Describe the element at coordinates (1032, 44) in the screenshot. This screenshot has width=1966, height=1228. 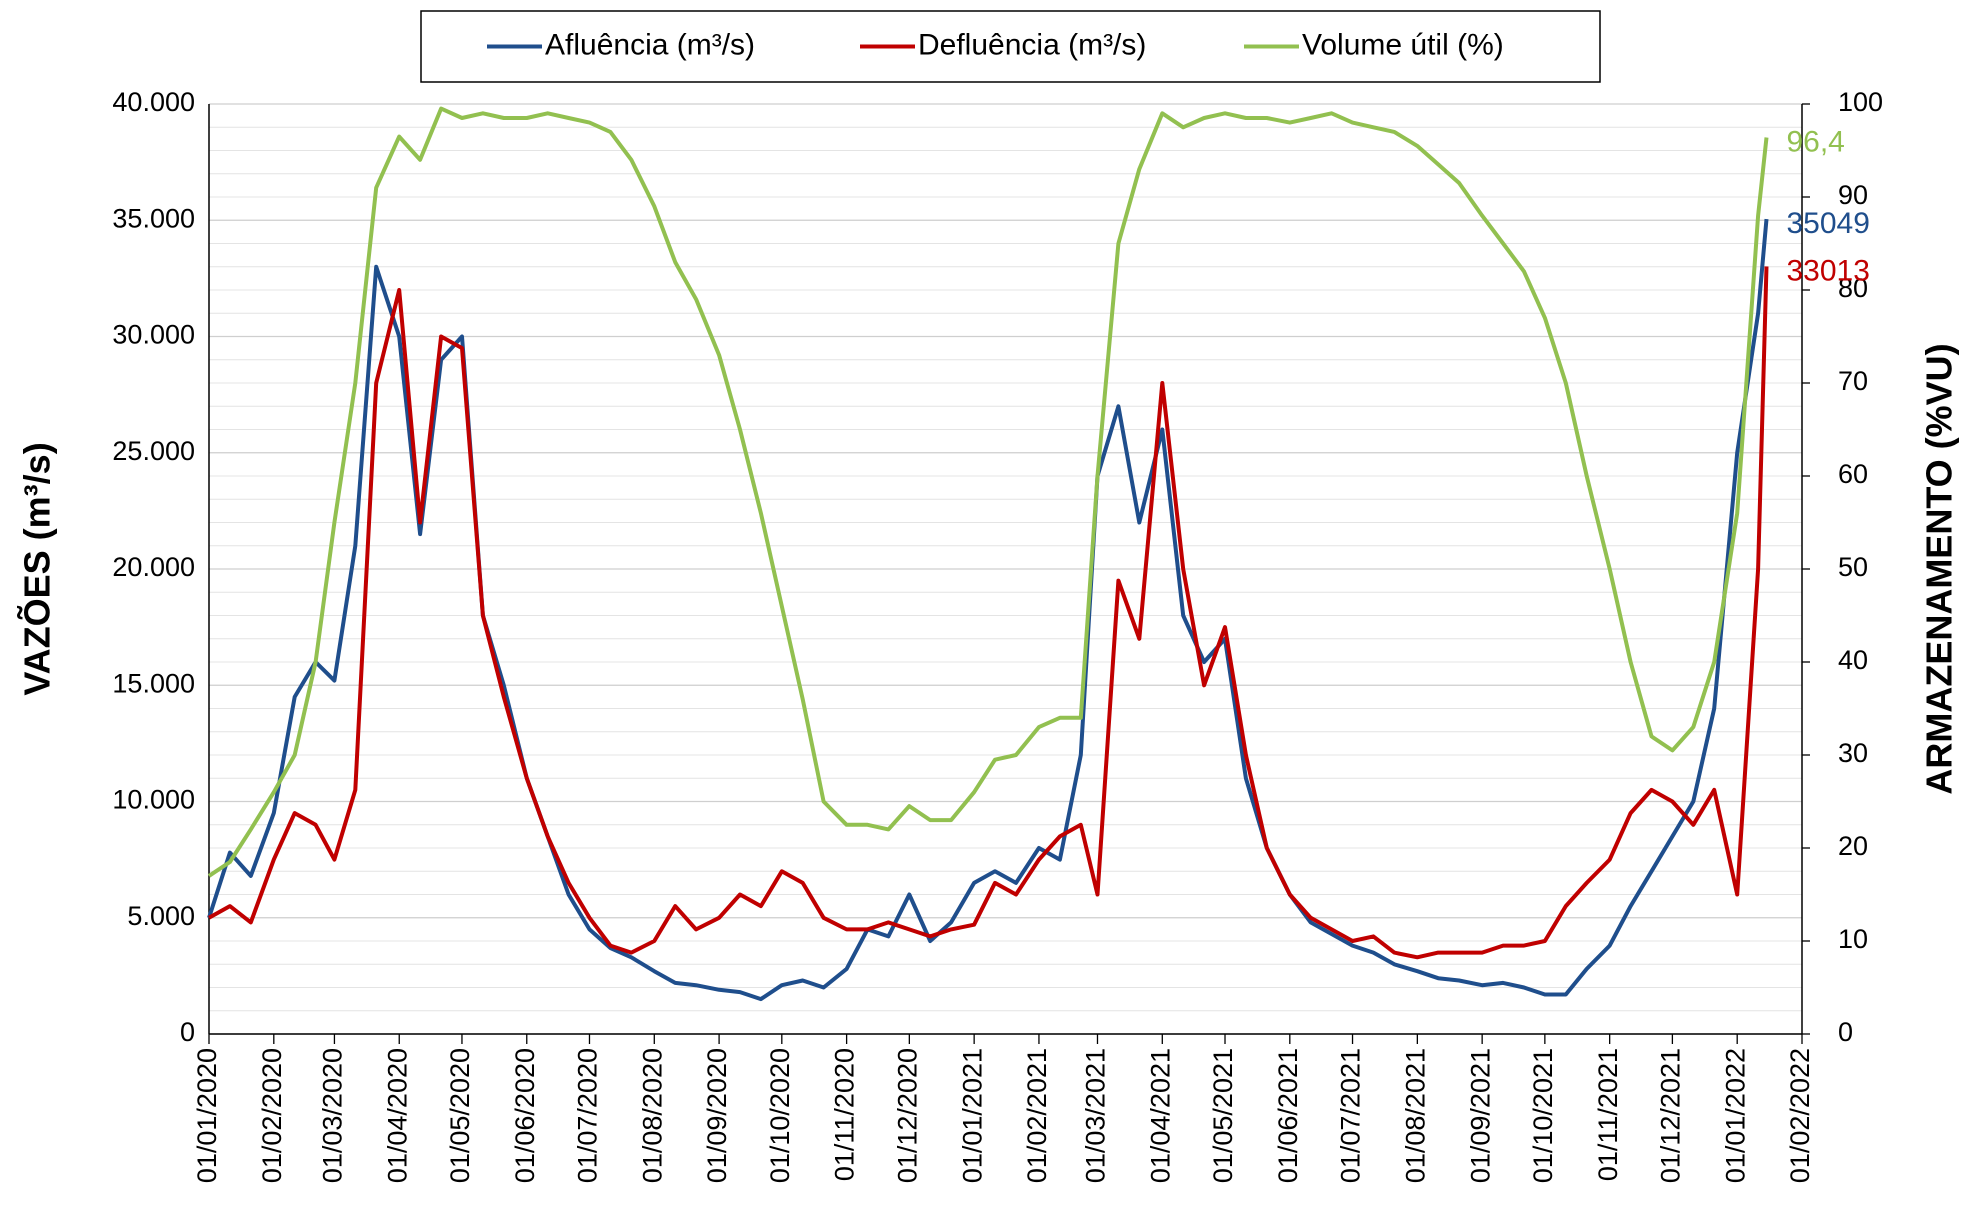
I see `legend-label: Defluência (m³/s)` at that location.